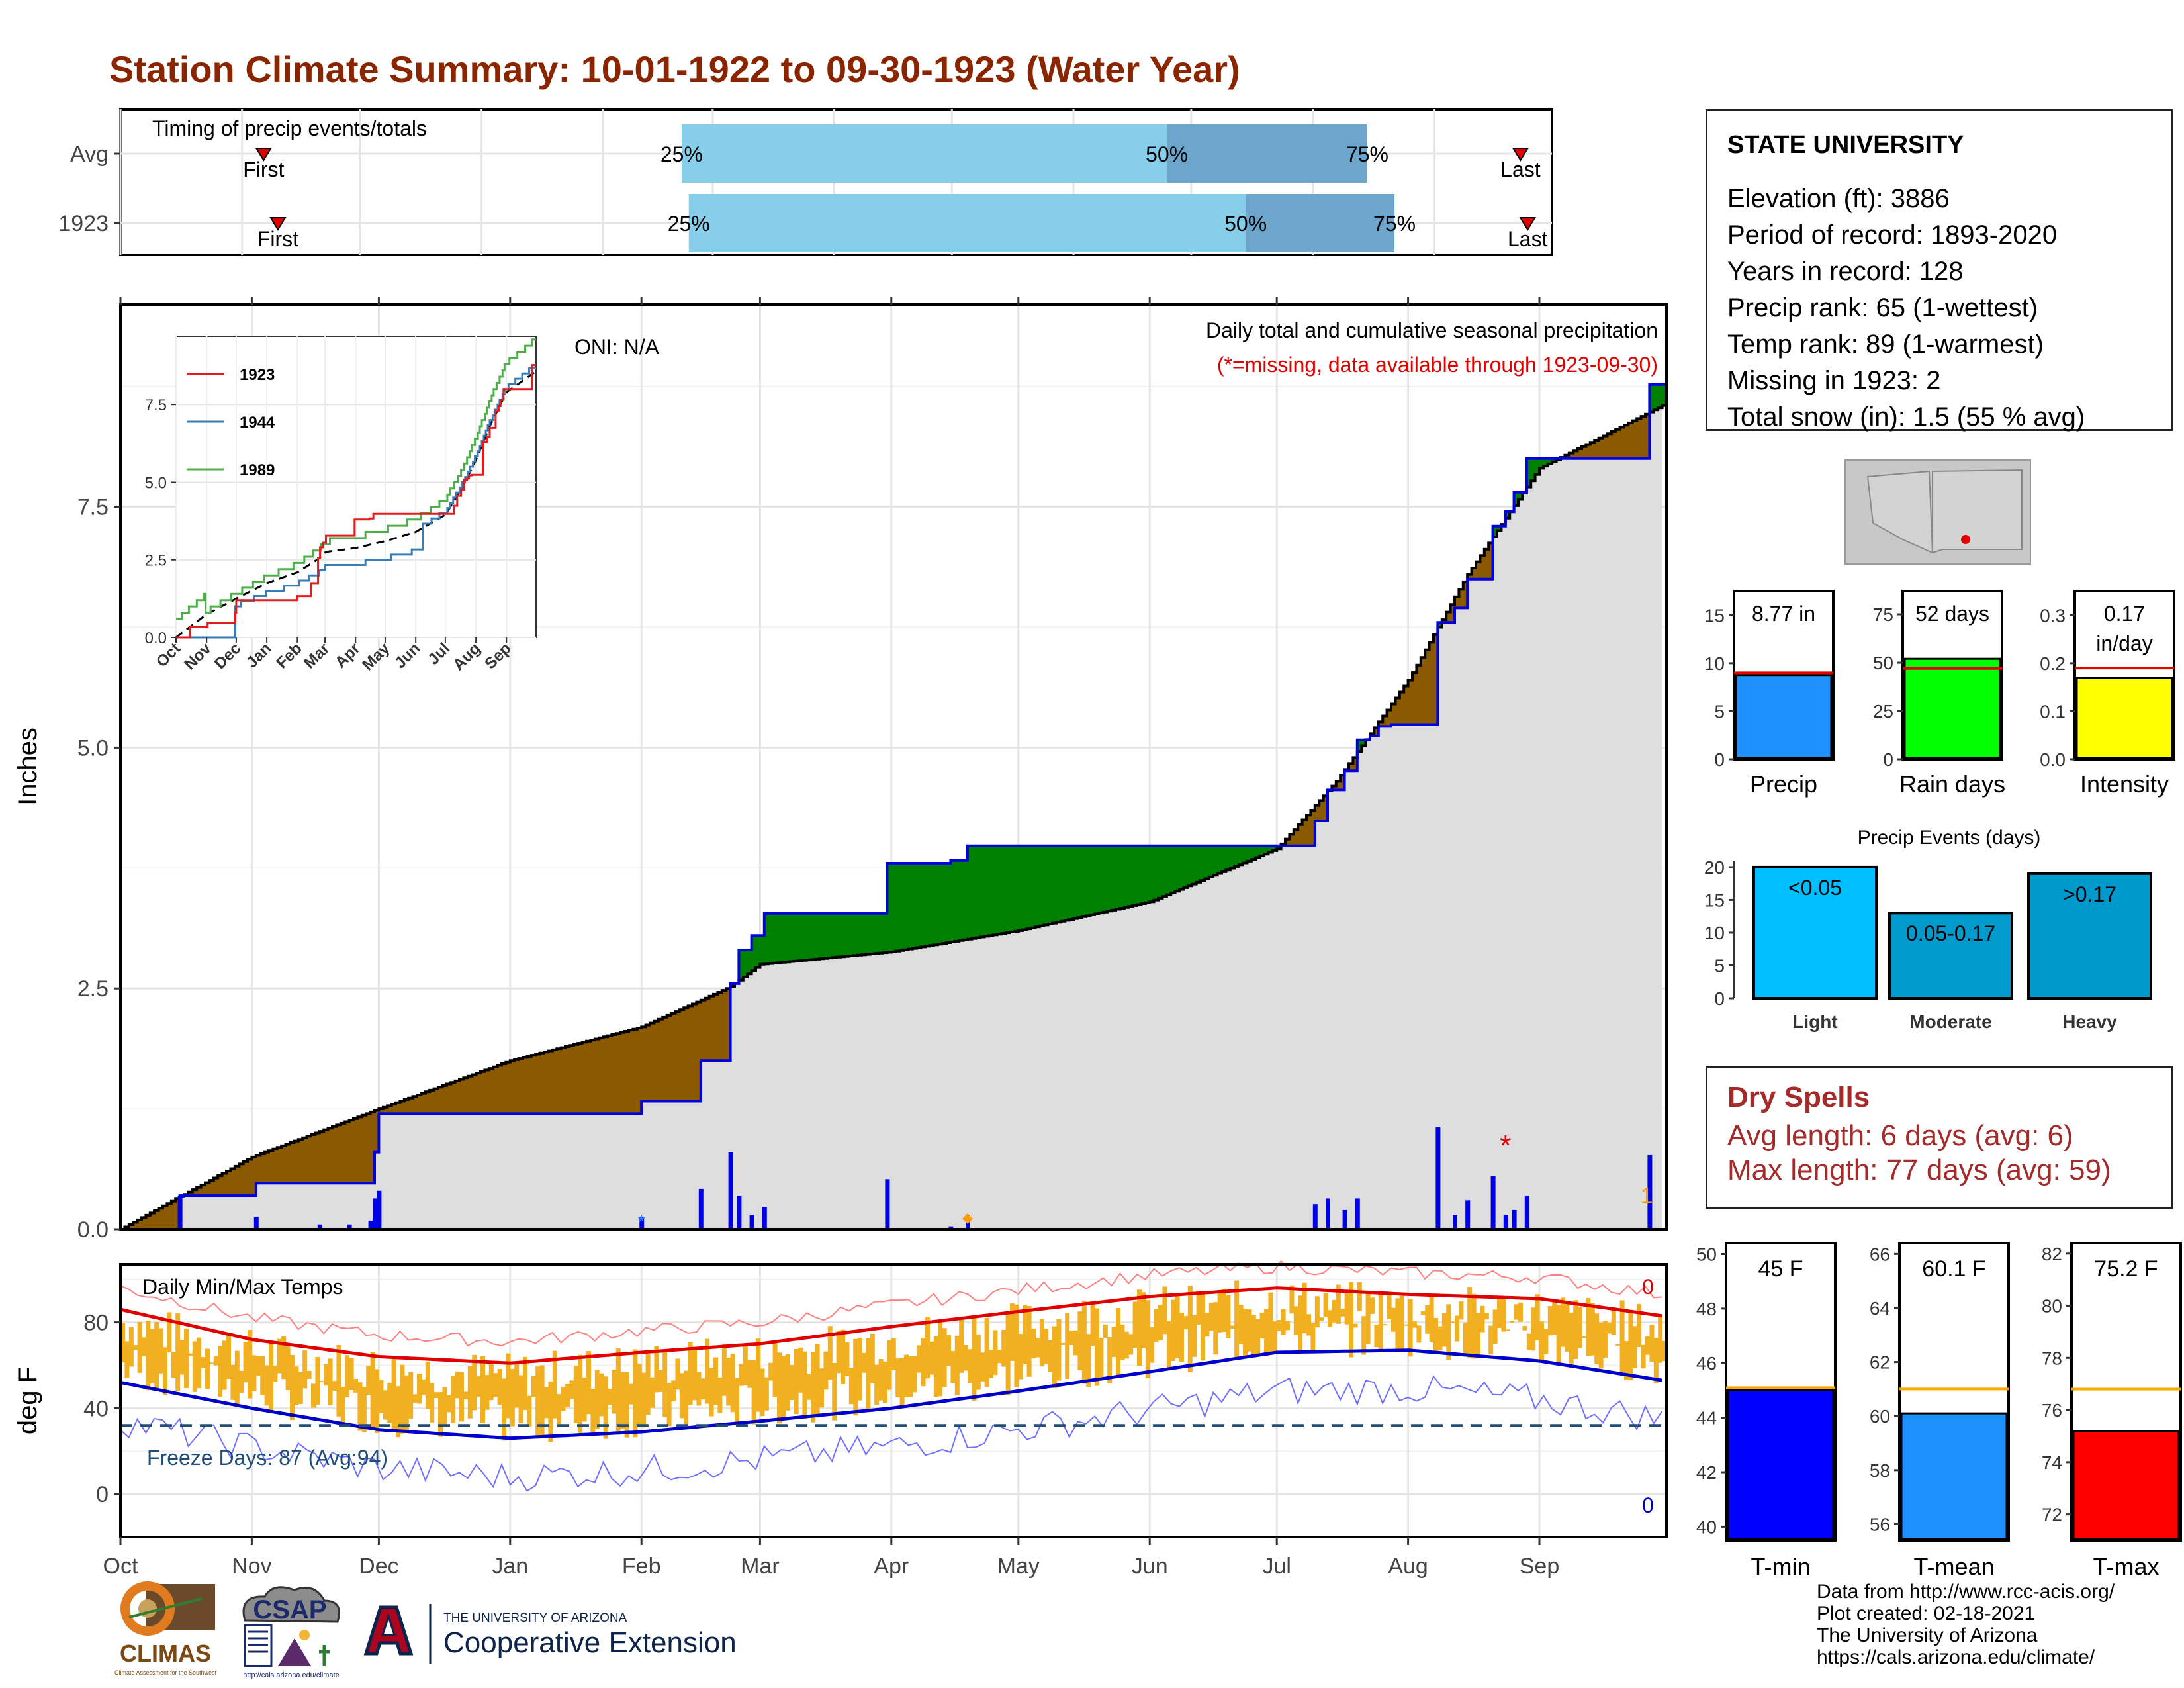  I want to click on inset-average-line, so click(355, 505).